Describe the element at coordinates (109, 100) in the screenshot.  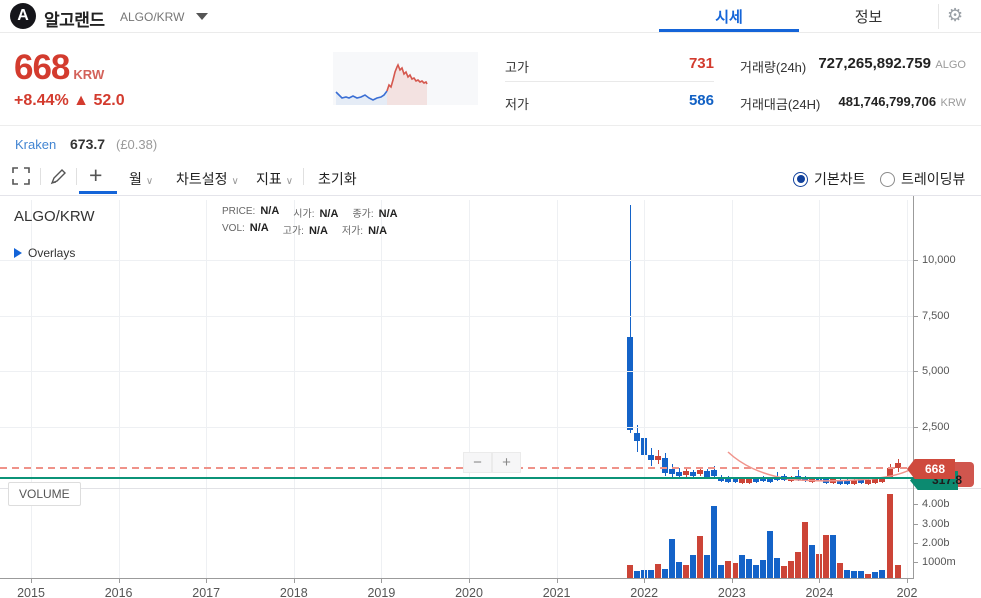
I see `change-absolute: 52.0` at that location.